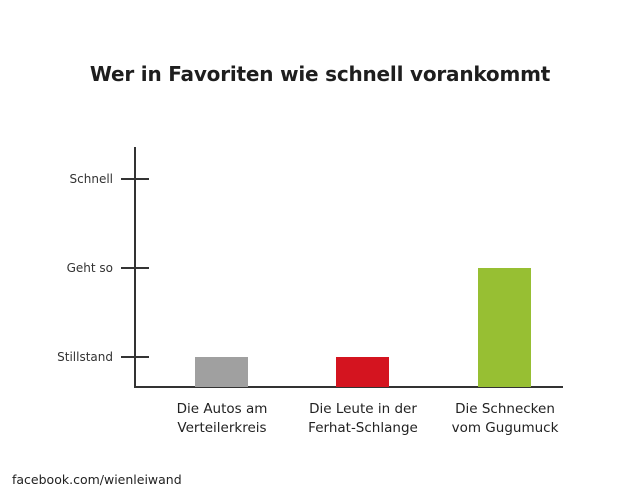 The height and width of the screenshot is (499, 640). I want to click on y-tick-geht-so, so click(135, 268).